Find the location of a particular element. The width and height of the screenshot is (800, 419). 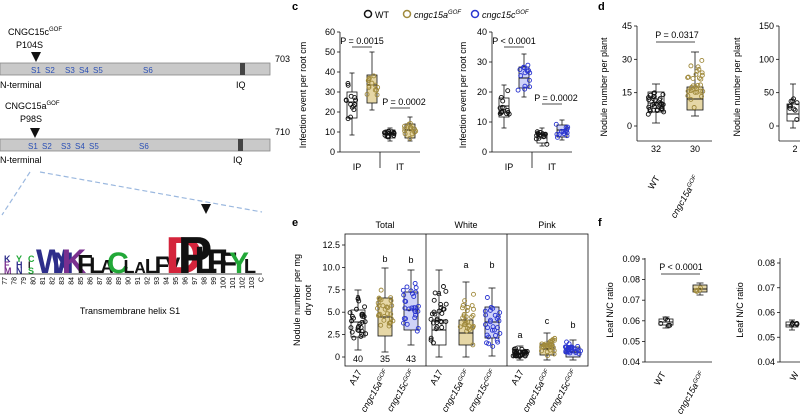

panel-e-n-a: 35 is located at coordinates (385, 359).